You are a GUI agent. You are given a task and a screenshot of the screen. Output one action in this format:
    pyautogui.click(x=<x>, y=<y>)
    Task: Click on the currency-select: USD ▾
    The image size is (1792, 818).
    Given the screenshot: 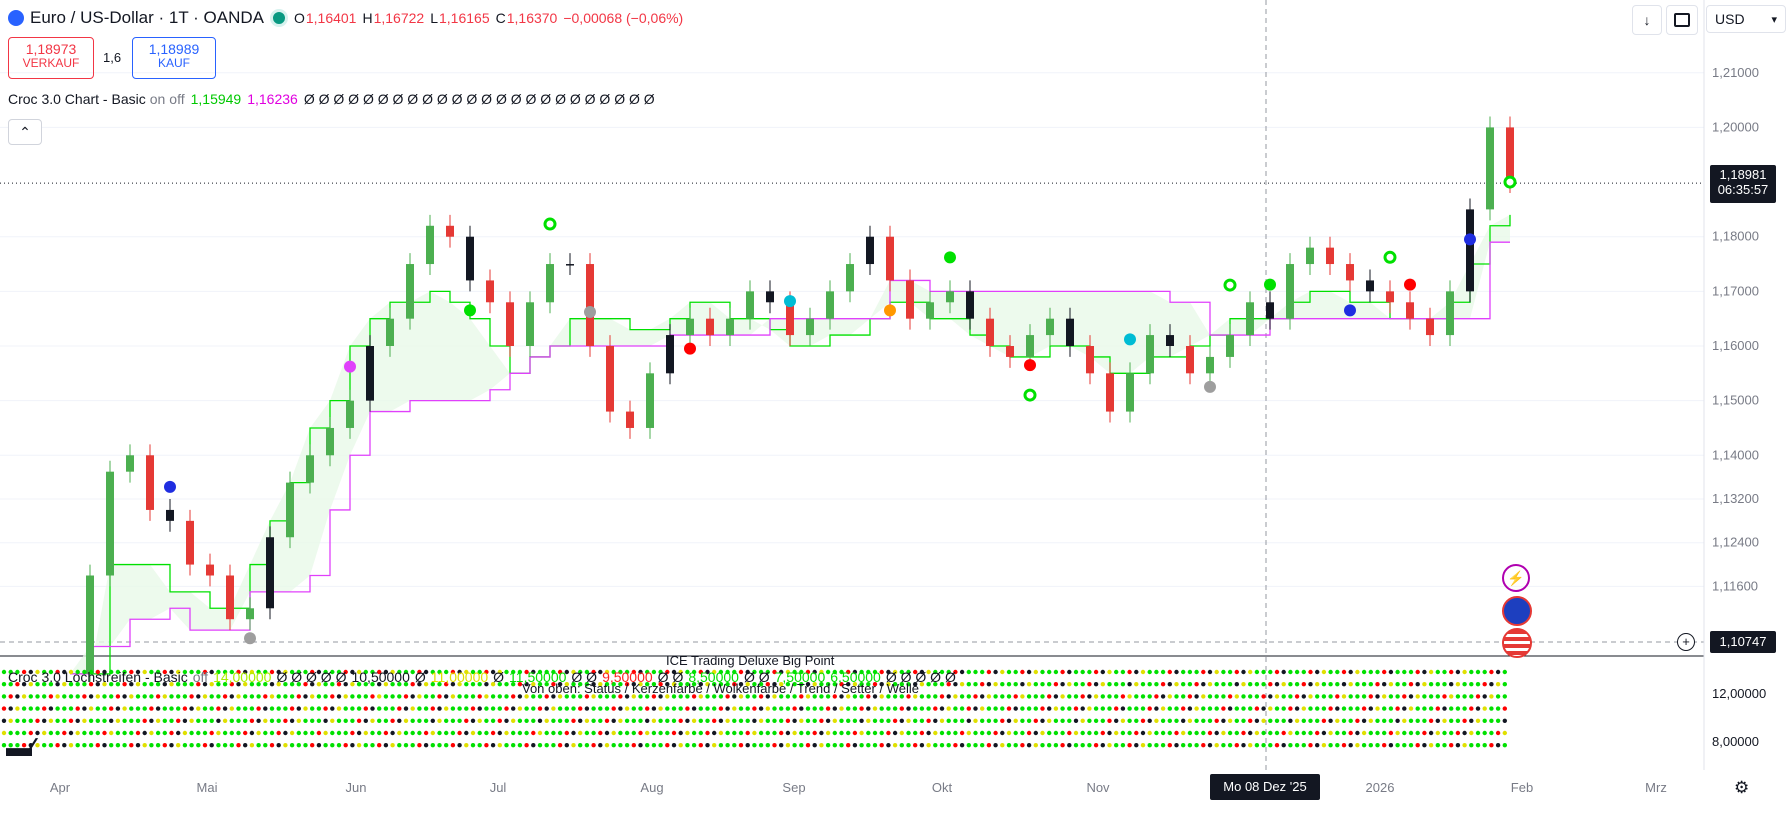 What is the action you would take?
    pyautogui.click(x=1746, y=19)
    